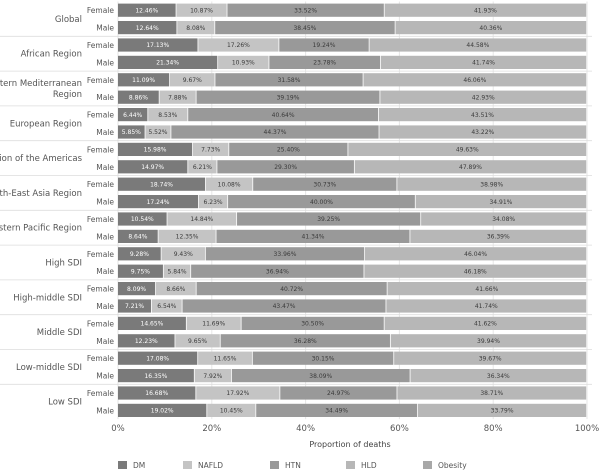 Image resolution: width=600 pixels, height=474 pixels. Describe the element at coordinates (285, 167) in the screenshot. I see `data-label: 29.30%` at that location.